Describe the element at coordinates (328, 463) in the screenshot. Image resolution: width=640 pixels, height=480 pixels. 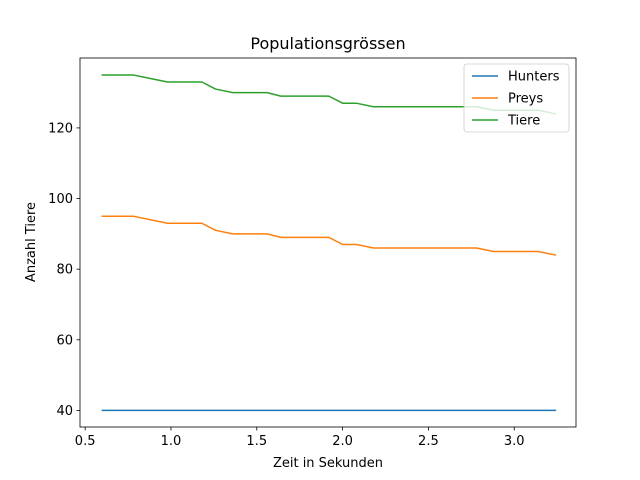
I see `x-axis-label: Zeit in Sekunden` at that location.